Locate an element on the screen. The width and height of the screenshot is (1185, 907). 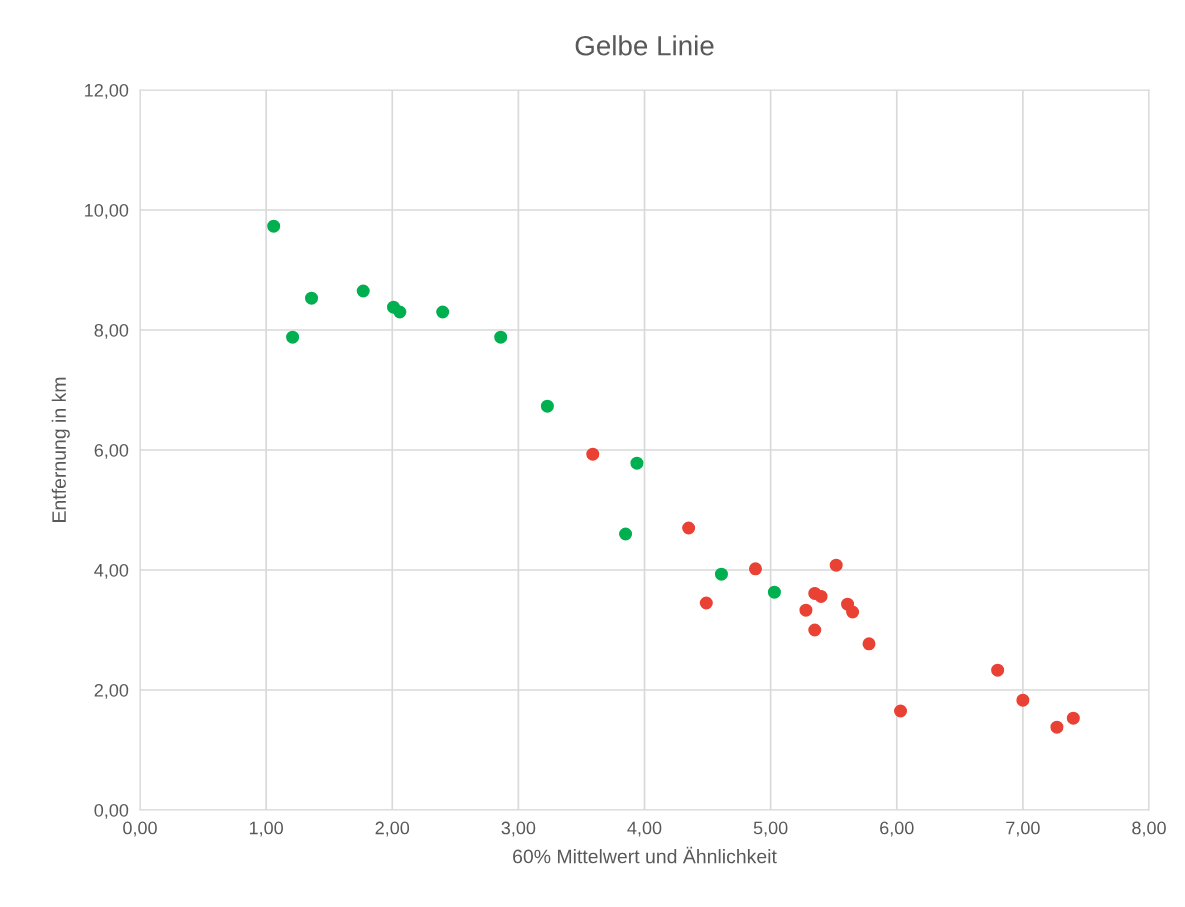
x-tick-label: 1,00 is located at coordinates (266, 829).